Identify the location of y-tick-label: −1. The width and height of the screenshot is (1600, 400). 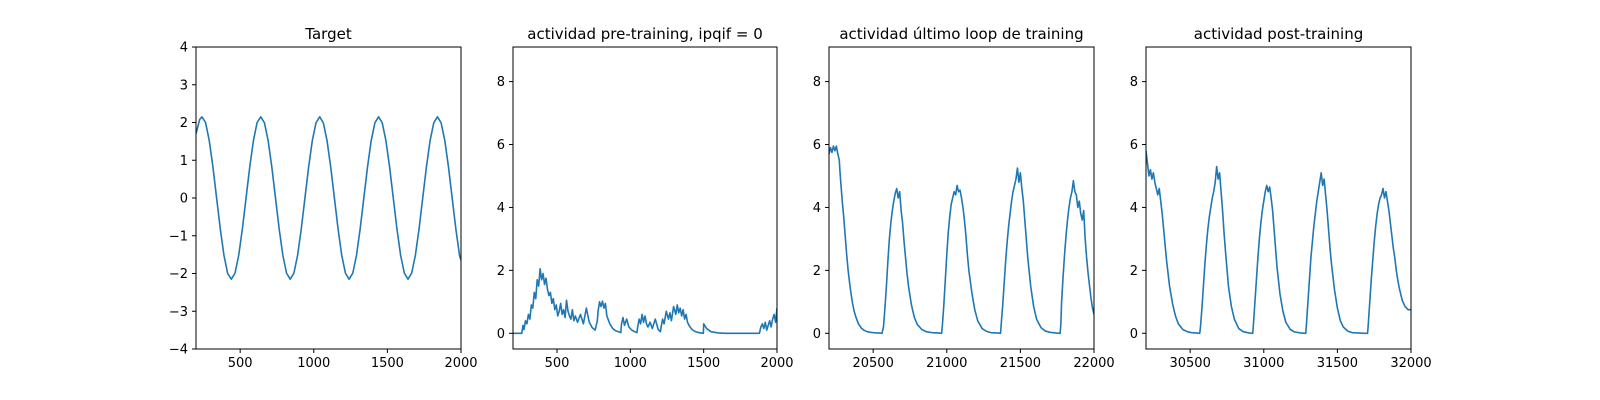
(178, 236).